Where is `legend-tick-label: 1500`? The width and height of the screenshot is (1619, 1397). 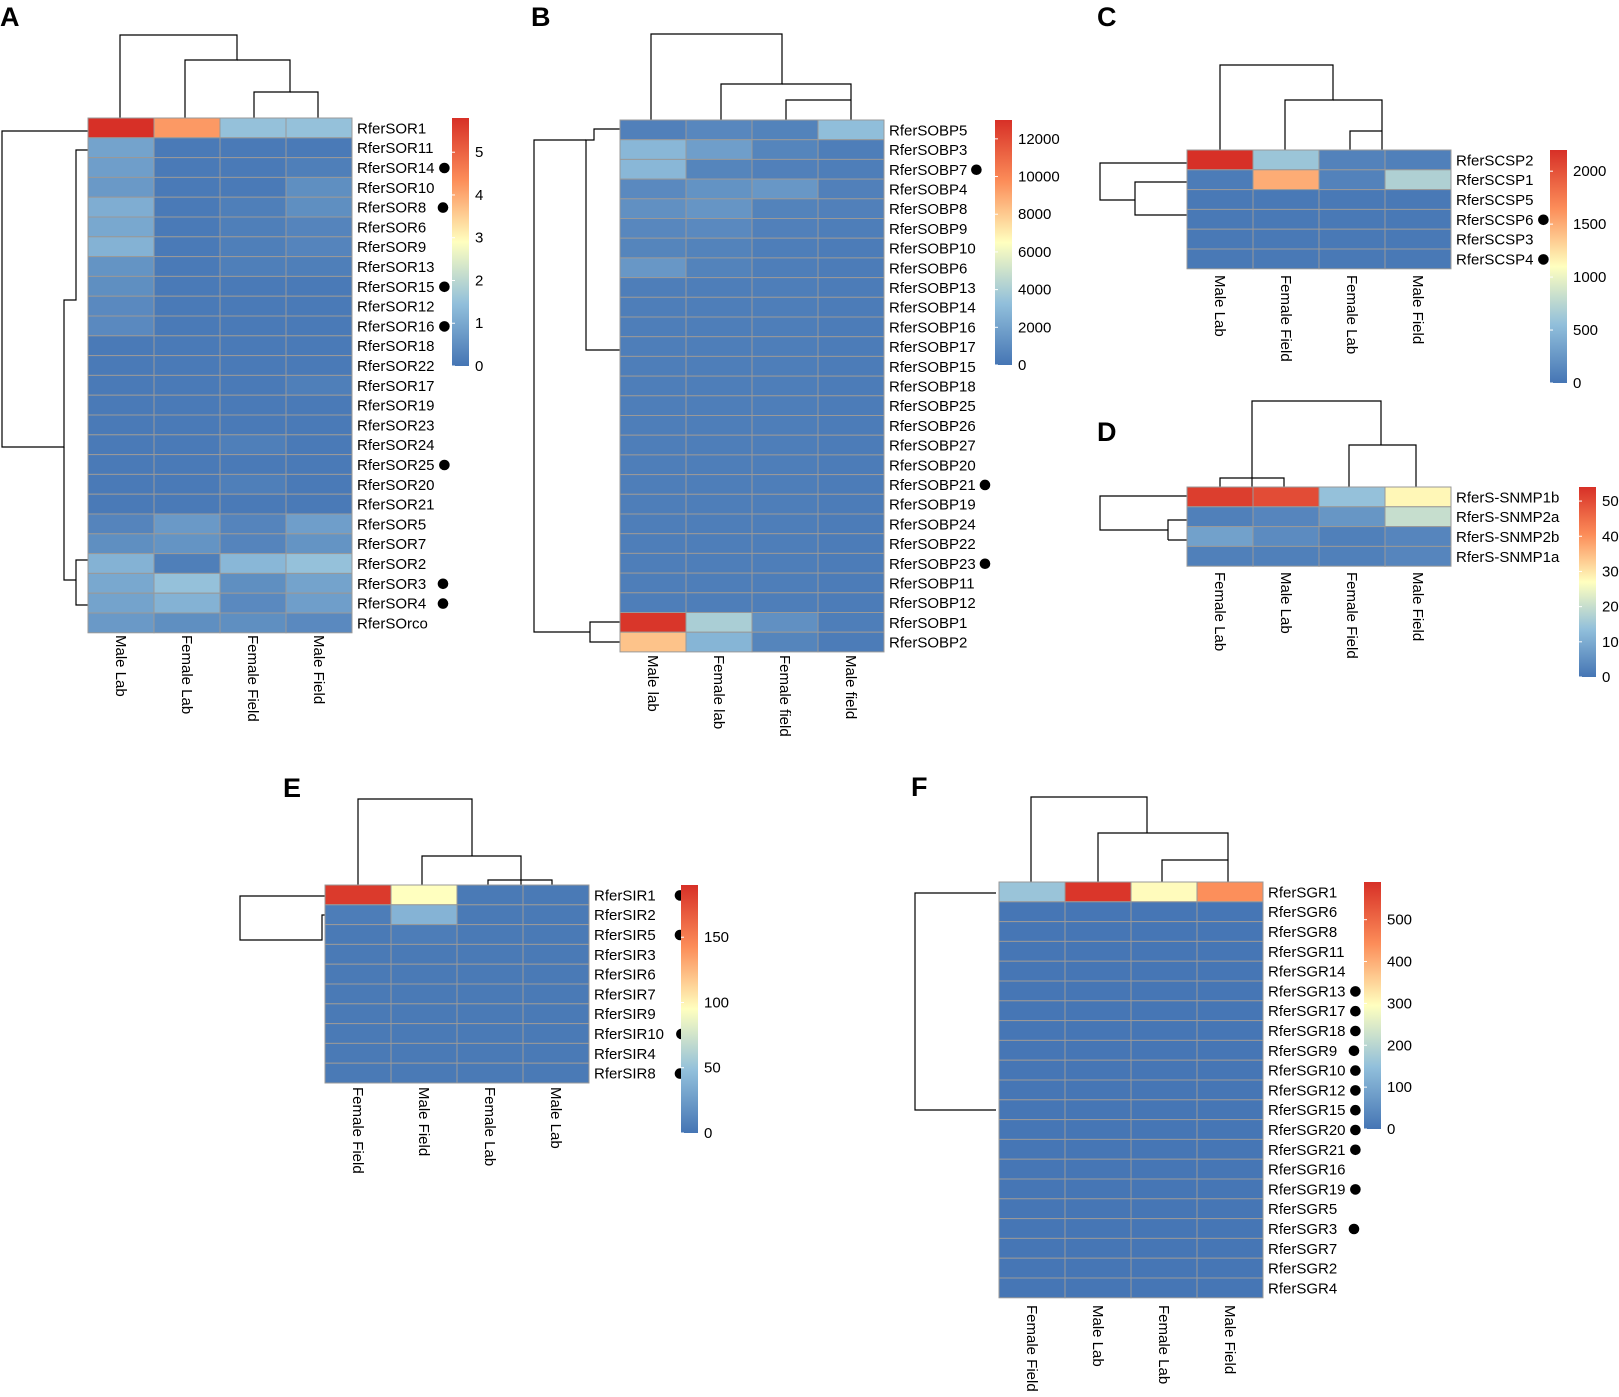 legend-tick-label: 1500 is located at coordinates (1589, 224).